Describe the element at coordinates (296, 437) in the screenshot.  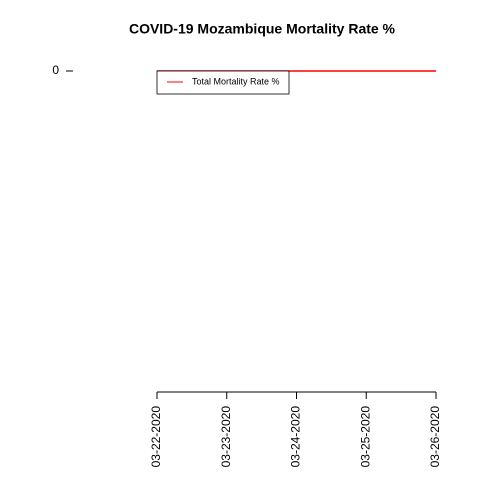
I see `x-tick-label: 03-24-2020` at that location.